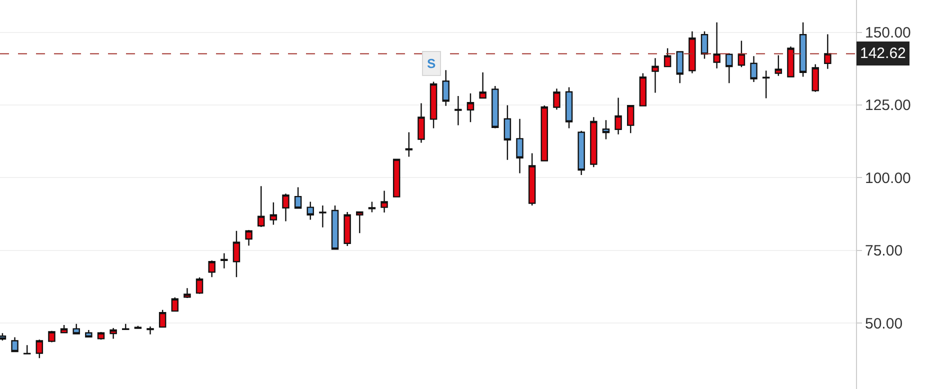 The width and height of the screenshot is (929, 389). Describe the element at coordinates (888, 105) in the screenshot. I see `y-tick-label: 125.00` at that location.